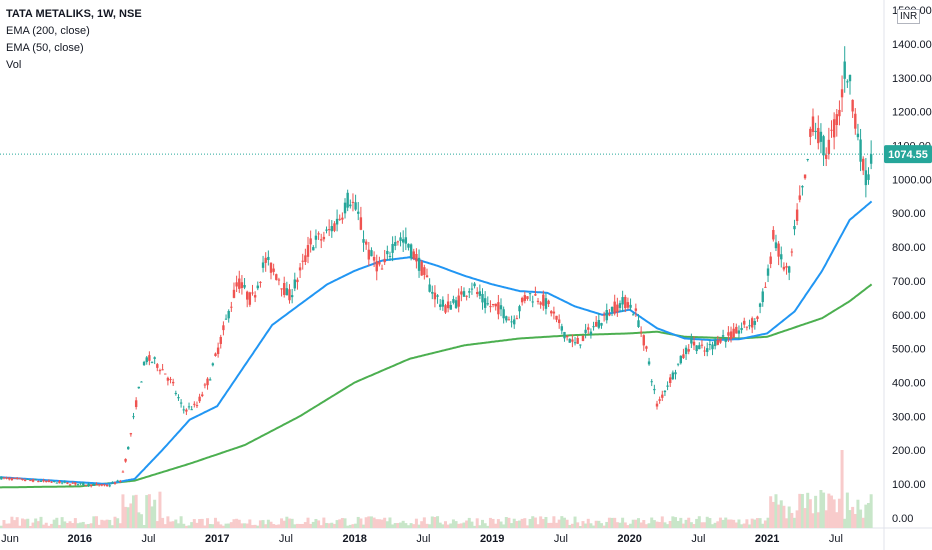 The width and height of the screenshot is (932, 550). Describe the element at coordinates (909, 16) in the screenshot. I see `currency-badge: INR` at that location.